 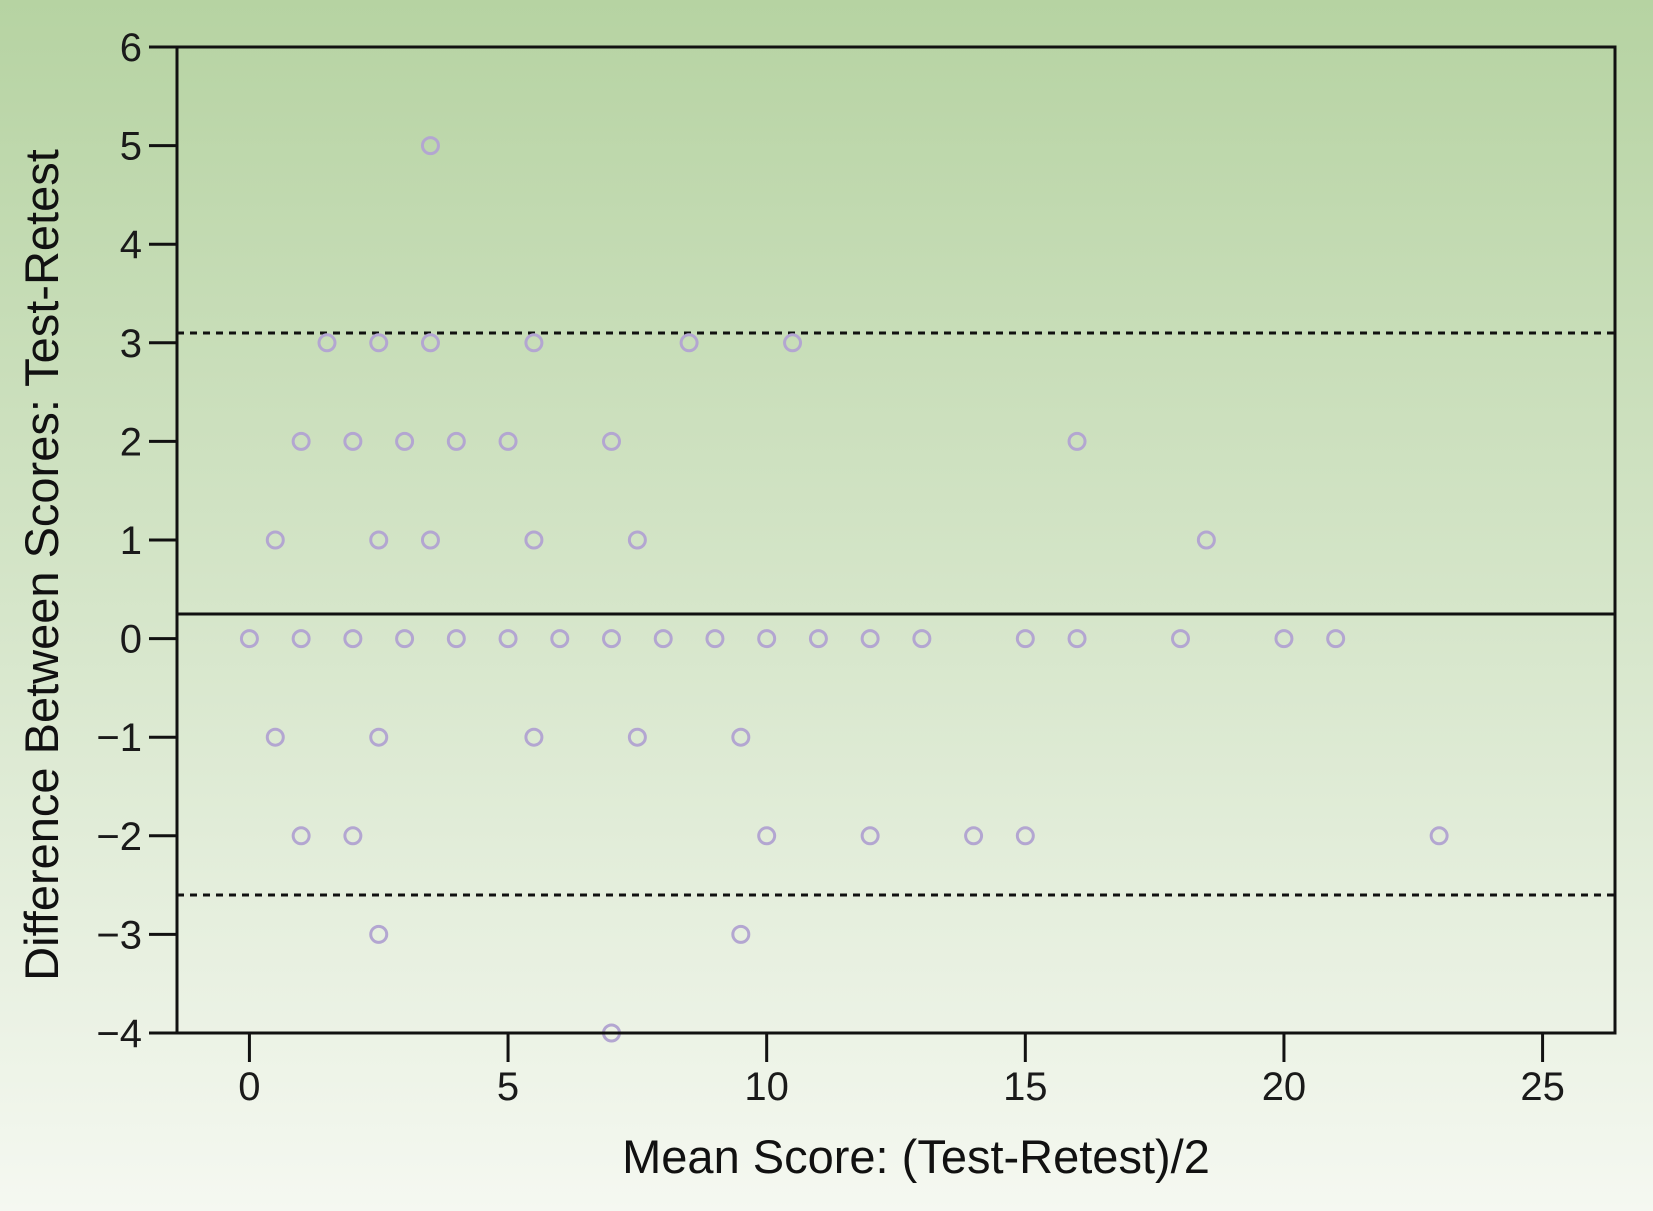 What do you see at coordinates (131, 442) in the screenshot?
I see `y-tick-label: 2` at bounding box center [131, 442].